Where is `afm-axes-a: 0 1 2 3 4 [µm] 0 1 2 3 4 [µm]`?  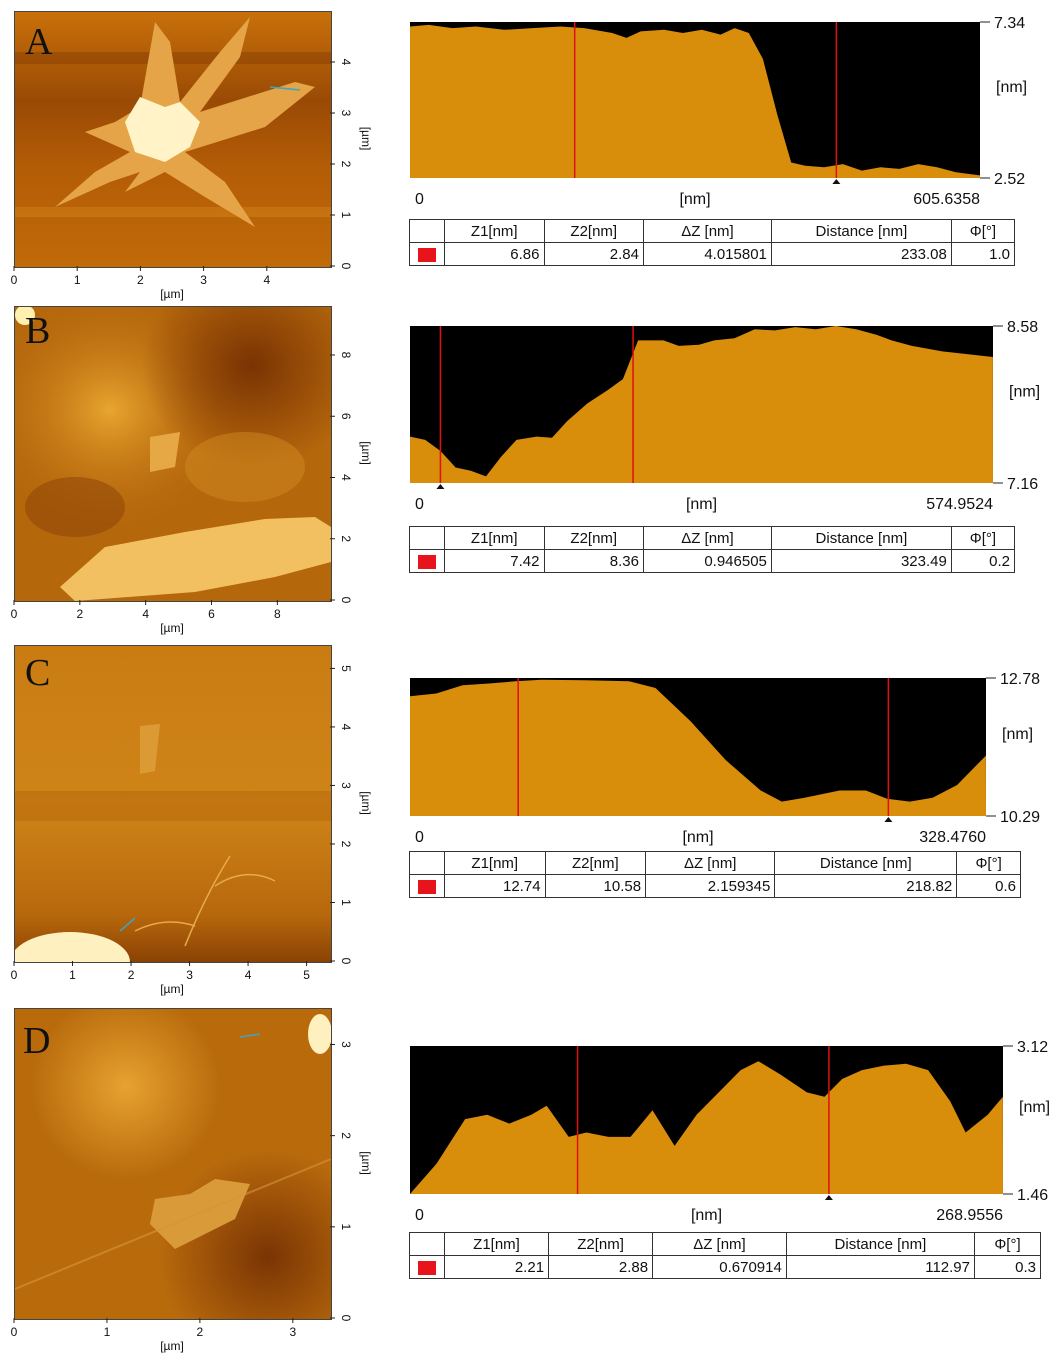
afm-axes-a: 0 1 2 3 4 [µm] 0 1 2 3 4 [µm] is located at coordinates (192, 180).